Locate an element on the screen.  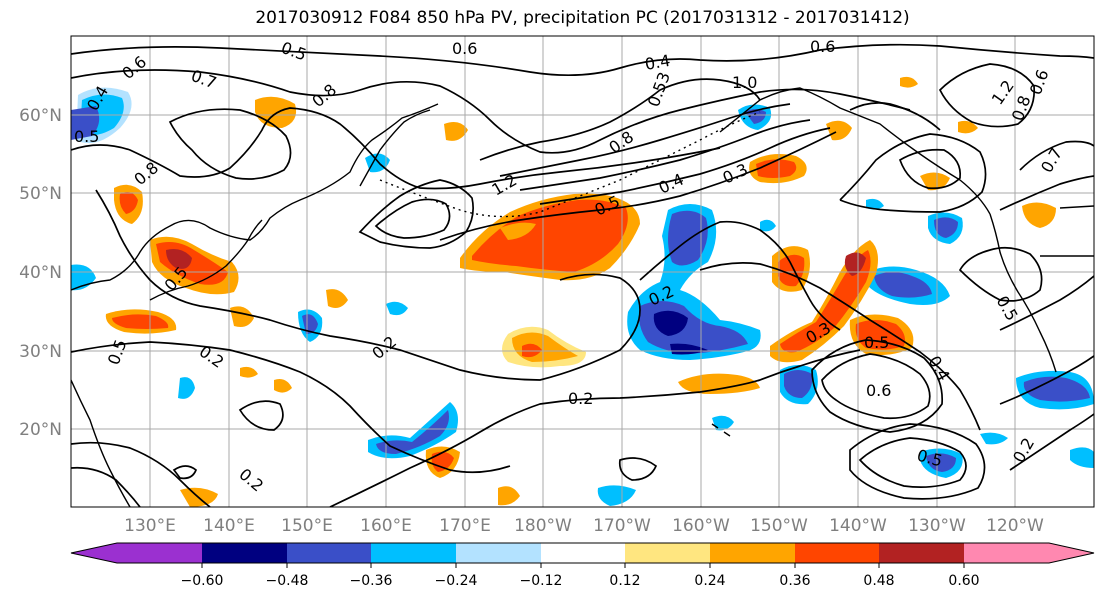
colorbar-tick-label: −0.36 is located at coordinates (371, 581).